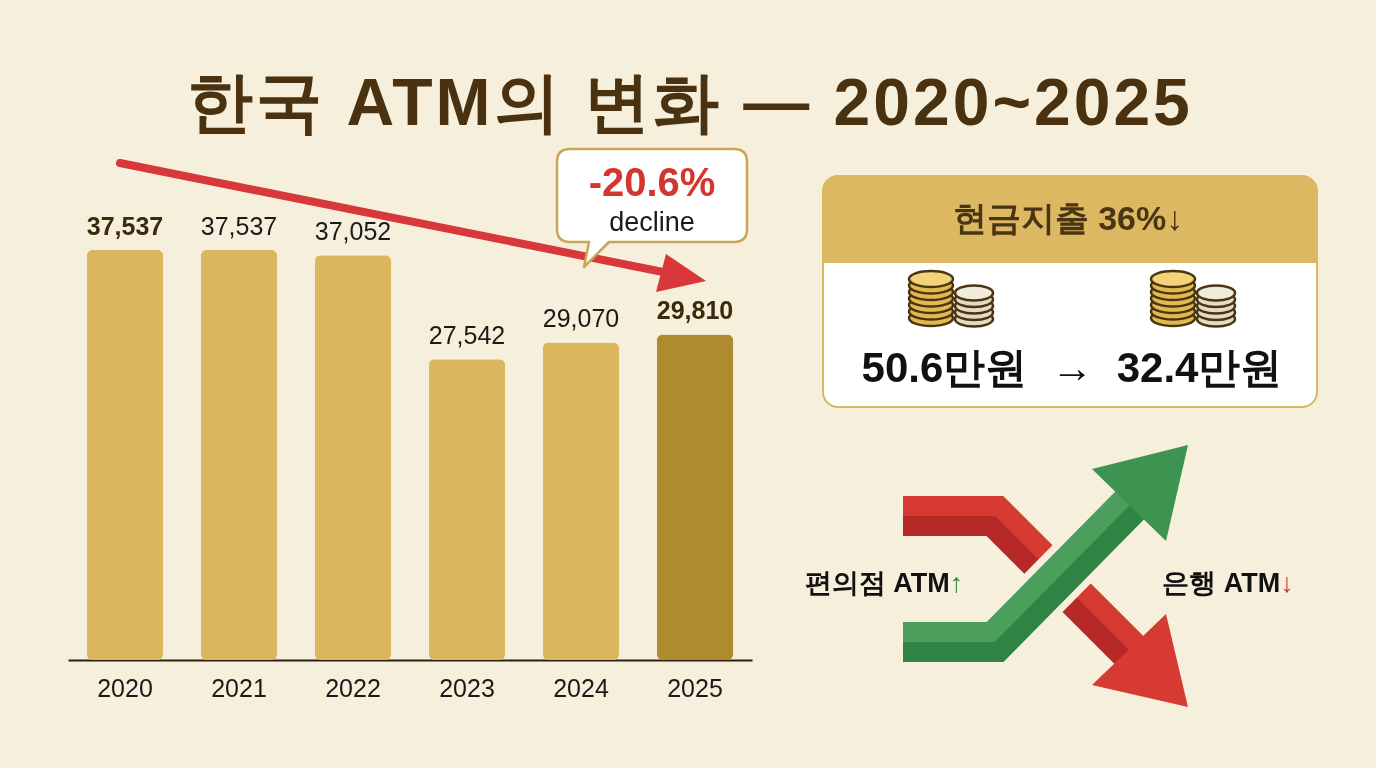 The height and width of the screenshot is (768, 1376). Describe the element at coordinates (467, 335) in the screenshot. I see `data-label: 27,542` at that location.